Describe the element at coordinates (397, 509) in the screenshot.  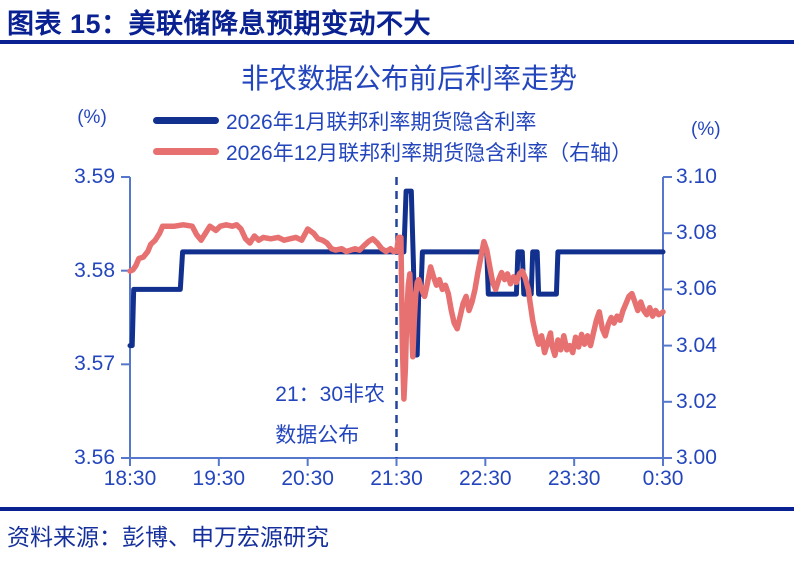
I see `bottom-rule` at that location.